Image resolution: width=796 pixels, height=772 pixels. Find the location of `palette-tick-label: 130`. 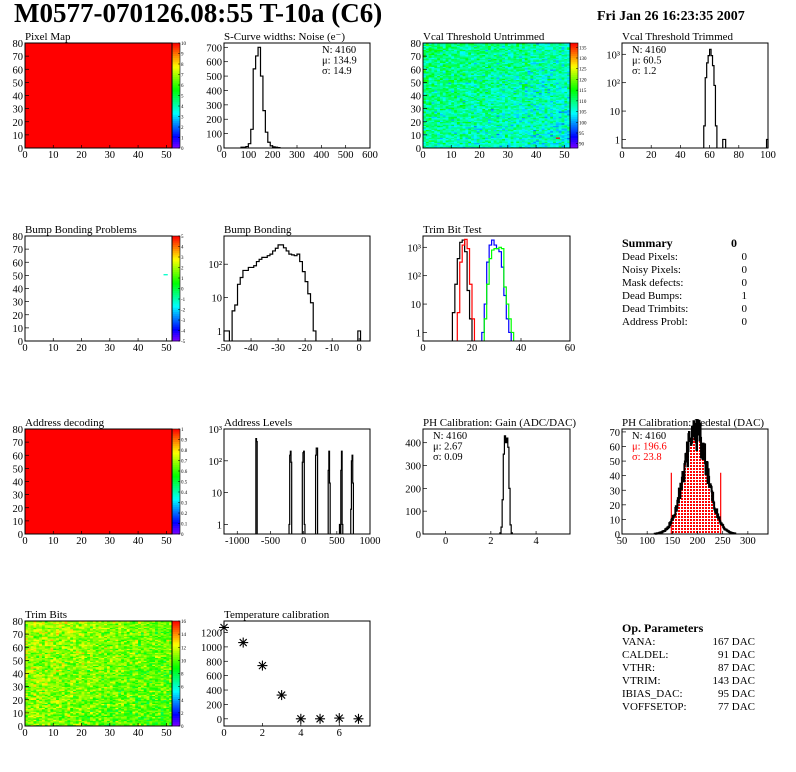

palette-tick-label: 130 is located at coordinates (583, 59).